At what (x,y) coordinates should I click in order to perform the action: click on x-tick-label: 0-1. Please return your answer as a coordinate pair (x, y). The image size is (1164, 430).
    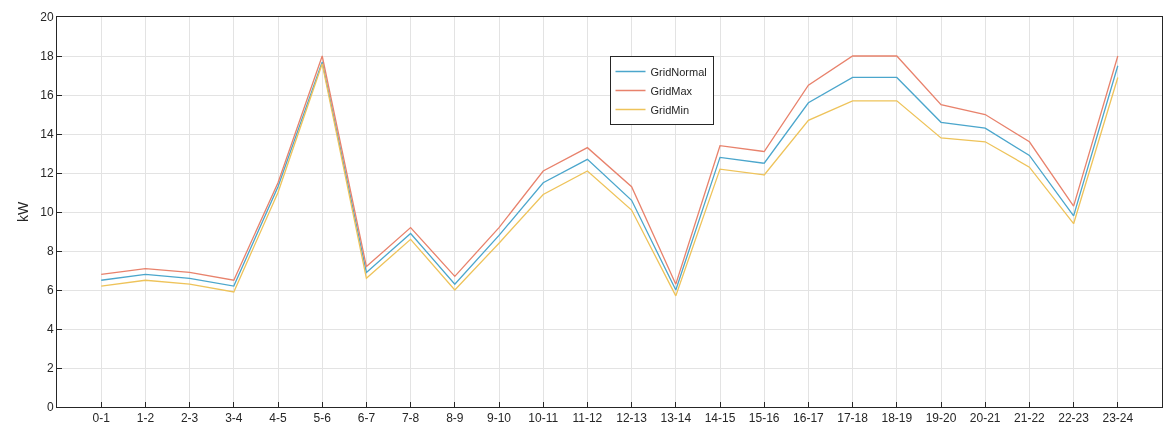
    Looking at the image, I should click on (101, 418).